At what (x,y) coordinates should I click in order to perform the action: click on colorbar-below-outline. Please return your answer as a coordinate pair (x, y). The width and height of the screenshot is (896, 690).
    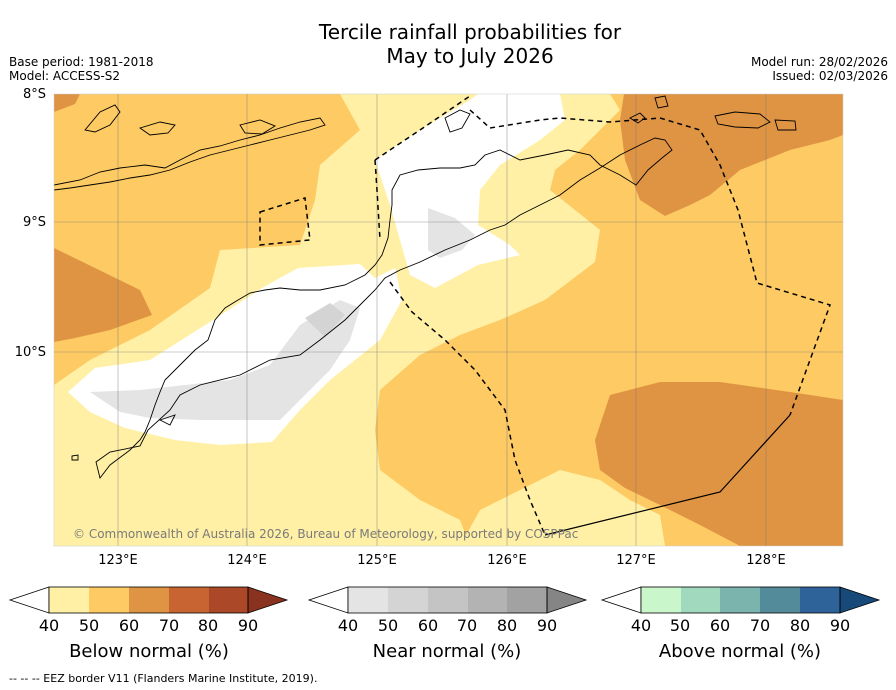
    Looking at the image, I should click on (148, 600).